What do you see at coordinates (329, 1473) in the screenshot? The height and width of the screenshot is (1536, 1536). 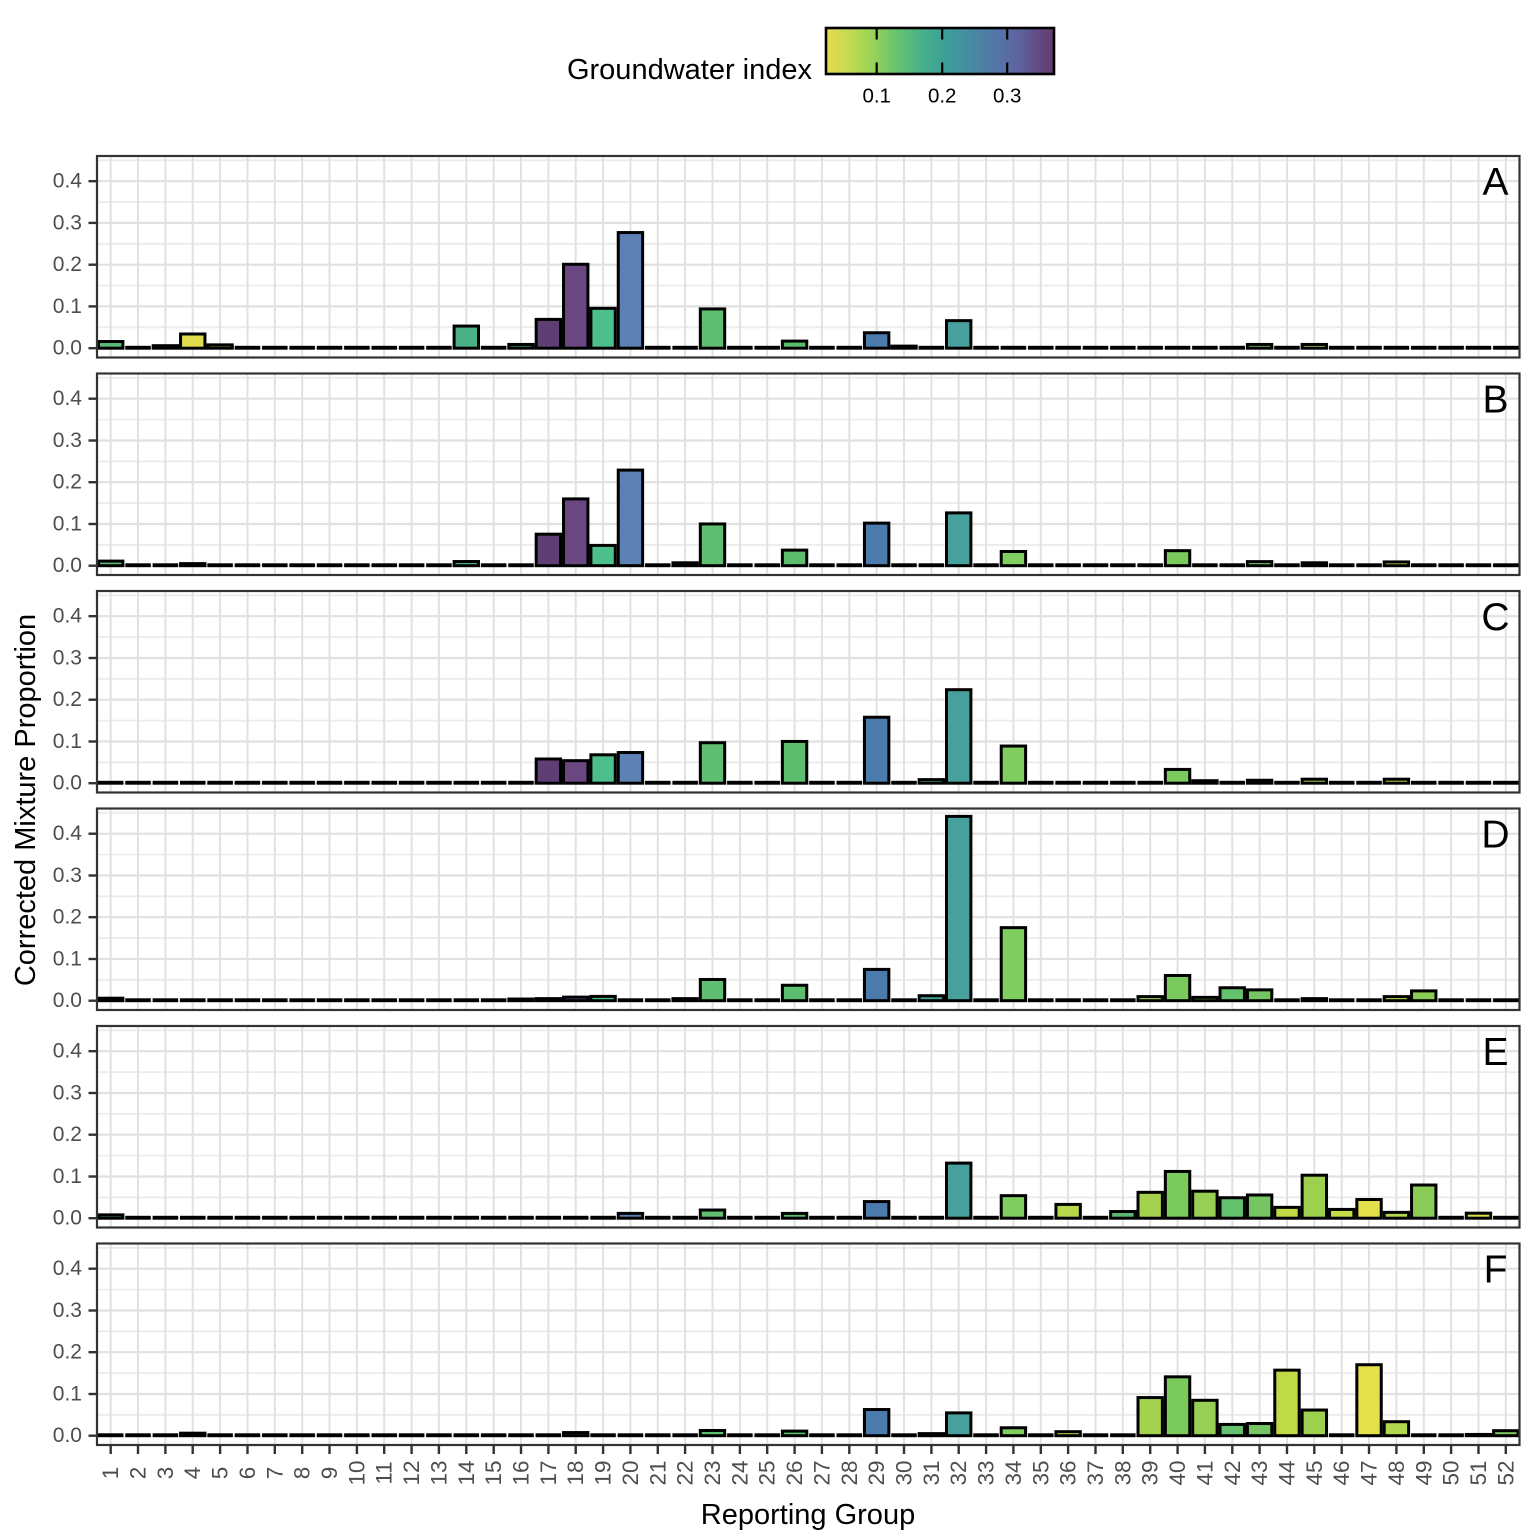 I see `svg-text: 9` at bounding box center [329, 1473].